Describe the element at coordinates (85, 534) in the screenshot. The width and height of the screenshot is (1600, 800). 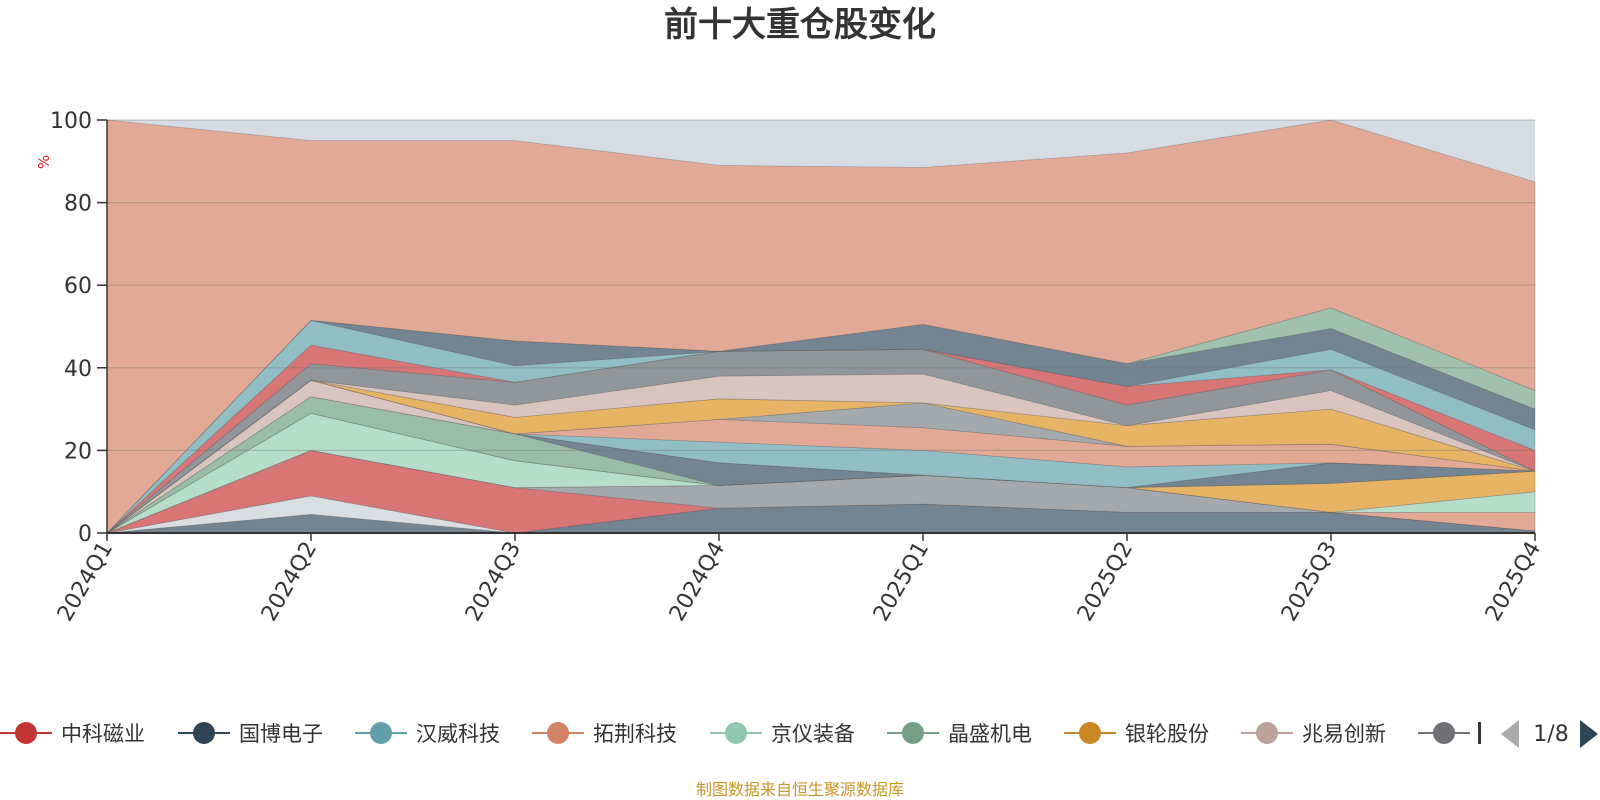
I see `y-tick-label: 0` at that location.